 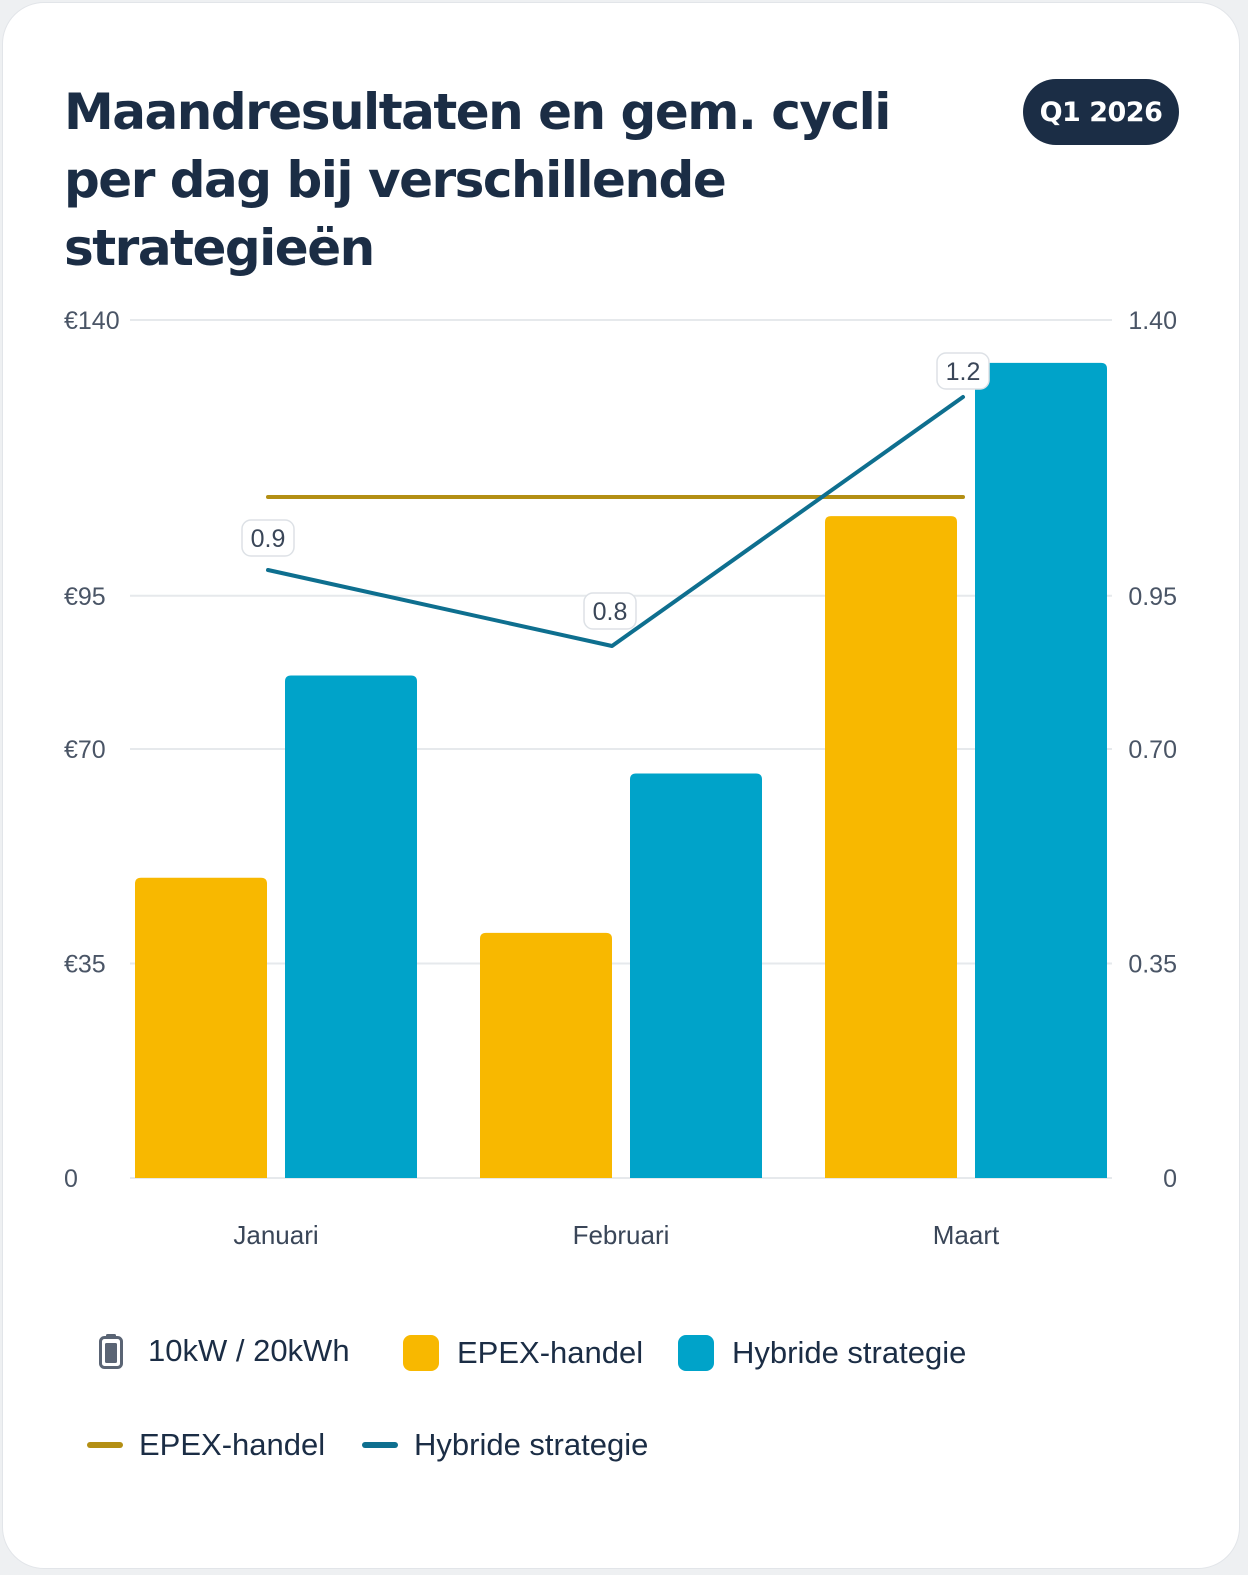 What do you see at coordinates (1152, 597) in the screenshot?
I see `y-right-tick-label: 0.95` at bounding box center [1152, 597].